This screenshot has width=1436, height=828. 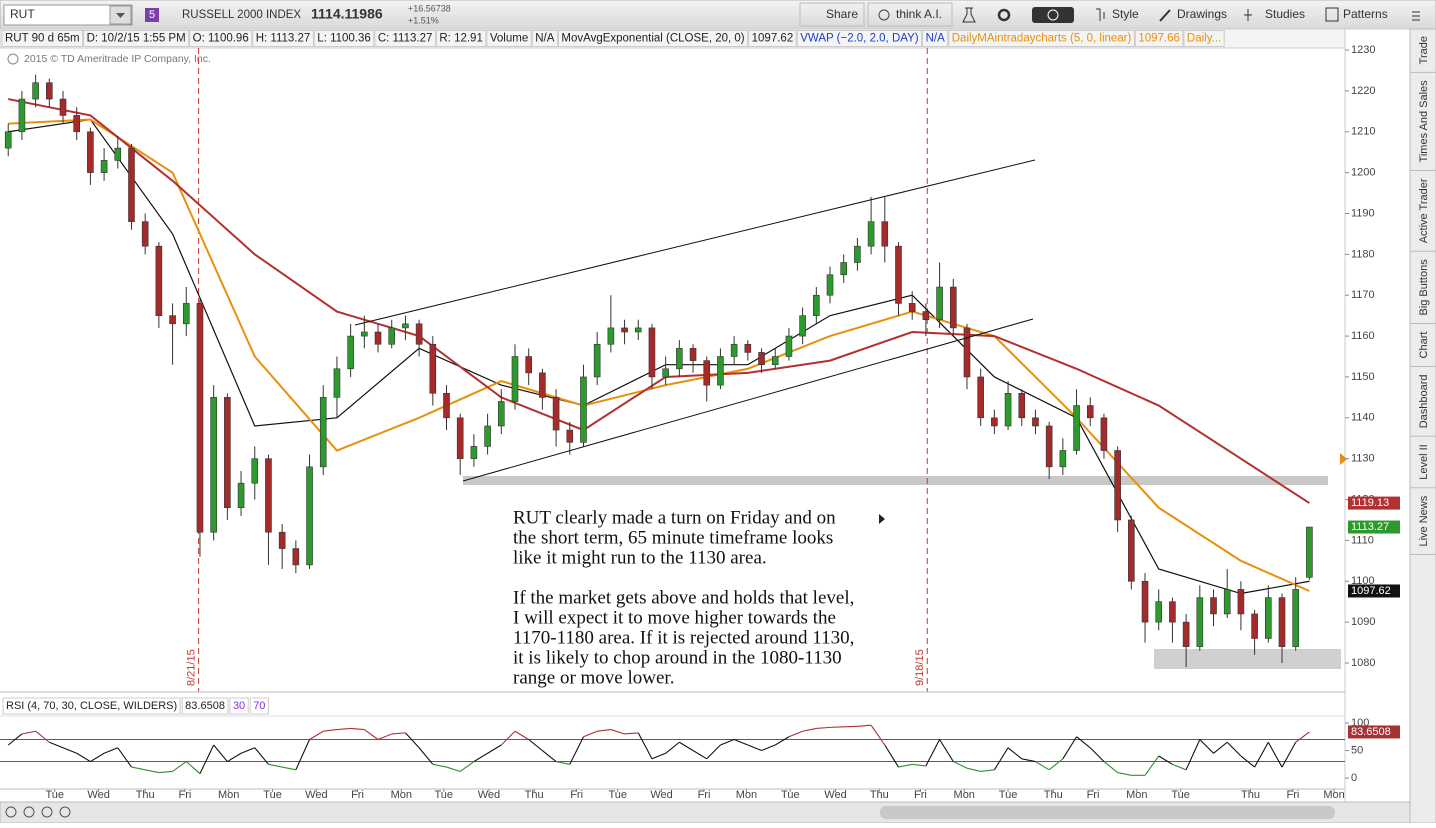 I want to click on sidebar-tab: Level II, so click(x=1424, y=461).